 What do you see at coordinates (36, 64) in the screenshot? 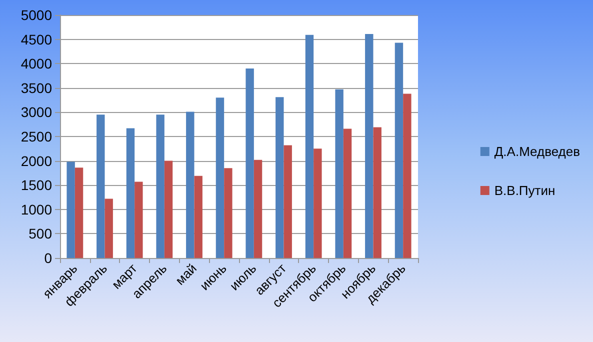
I see `y-tick-label: 4000` at bounding box center [36, 64].